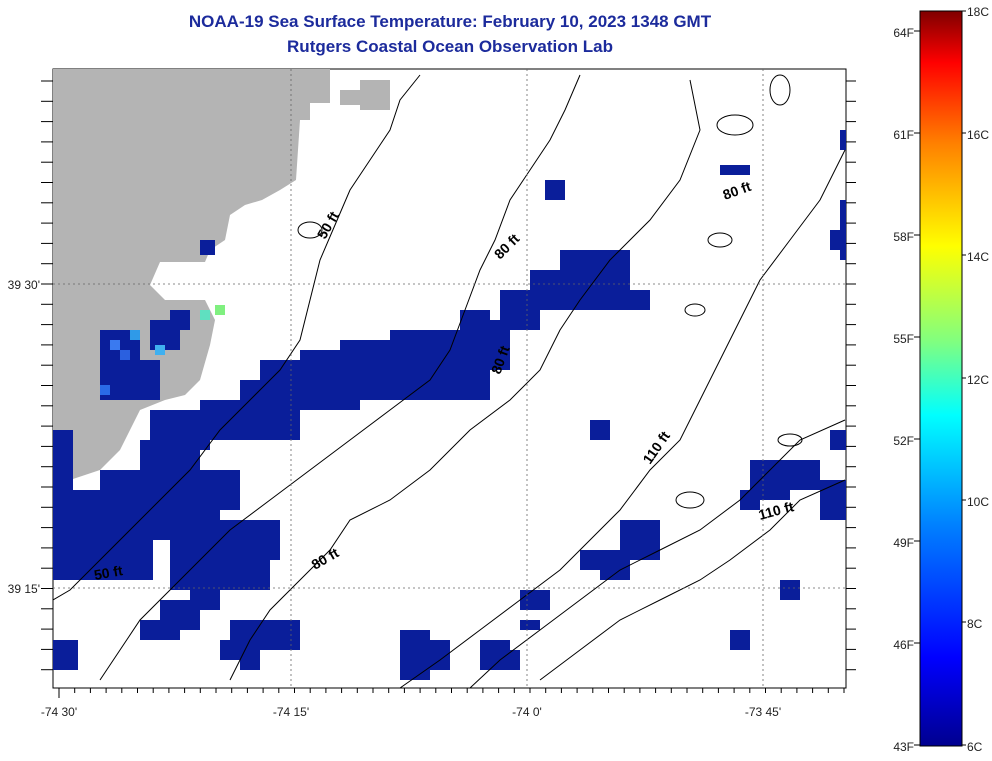 The height and width of the screenshot is (761, 992). What do you see at coordinates (975, 624) in the screenshot?
I see `colorbar-c-label: 8C` at bounding box center [975, 624].